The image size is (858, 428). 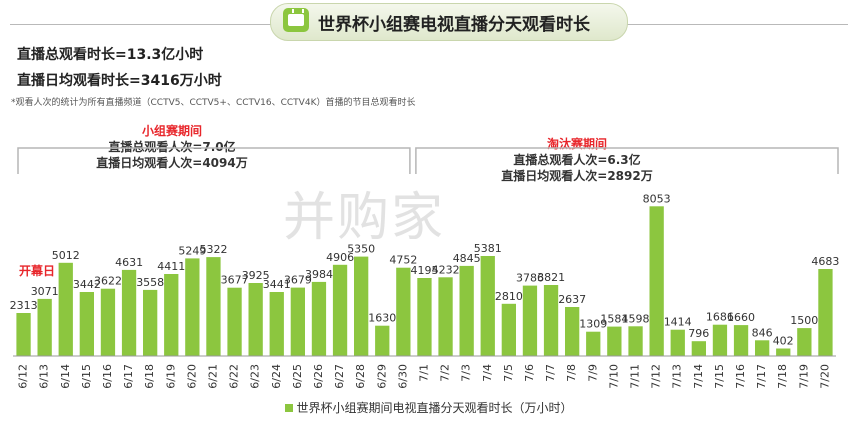 I want to click on x-tick-7/4: 7/4, so click(x=487, y=373).